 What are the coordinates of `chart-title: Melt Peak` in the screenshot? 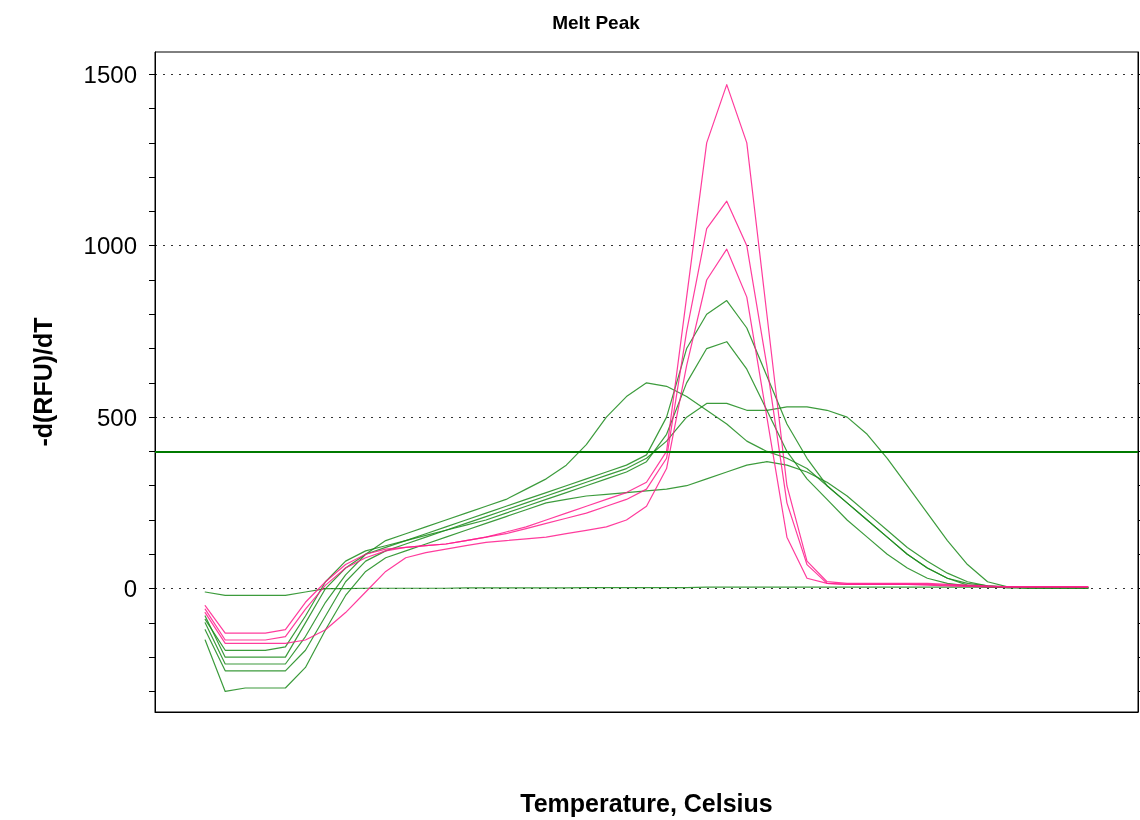 It's located at (596, 22).